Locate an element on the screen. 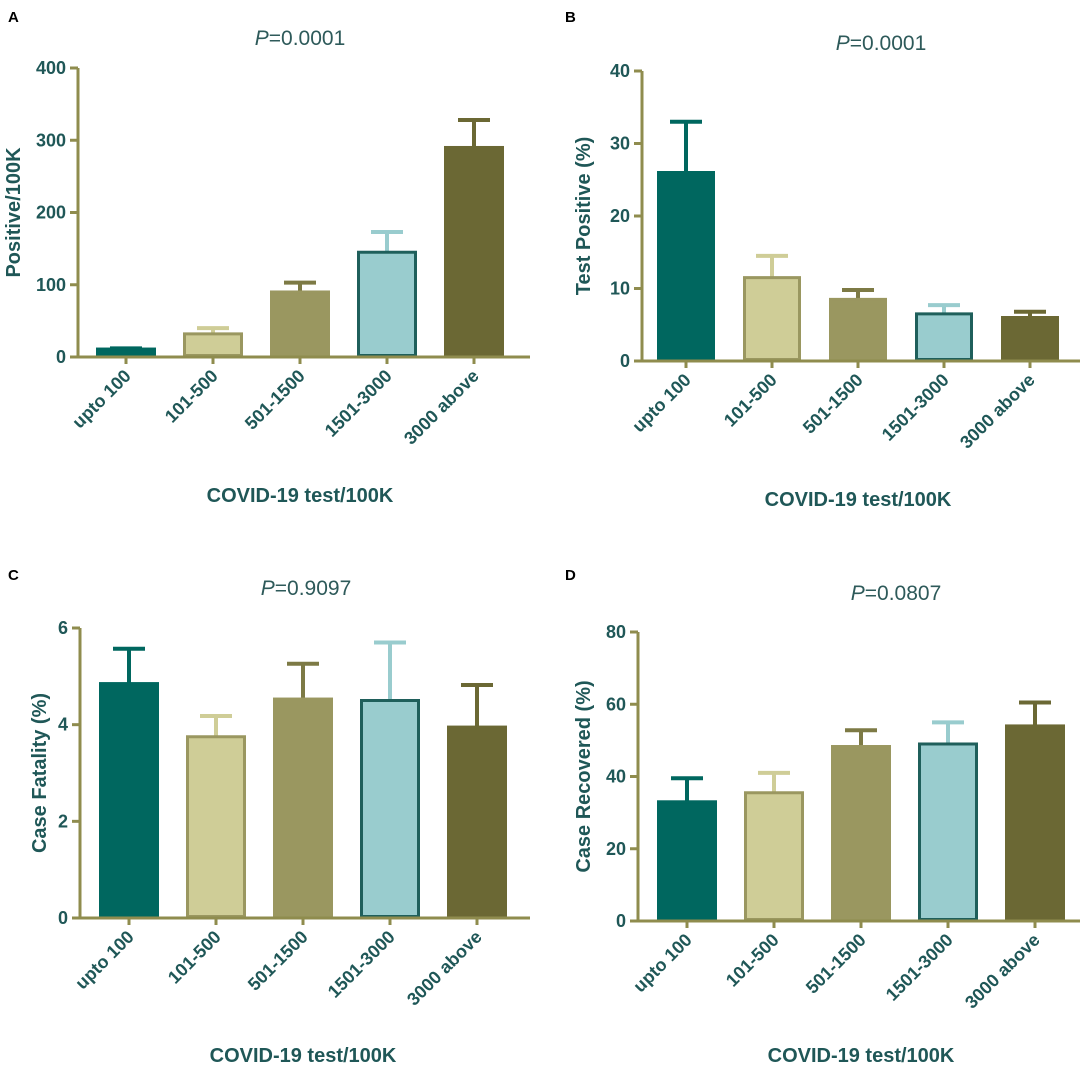 The height and width of the screenshot is (1071, 1084). y-axis-label: Test Positive (%) is located at coordinates (584, 216).